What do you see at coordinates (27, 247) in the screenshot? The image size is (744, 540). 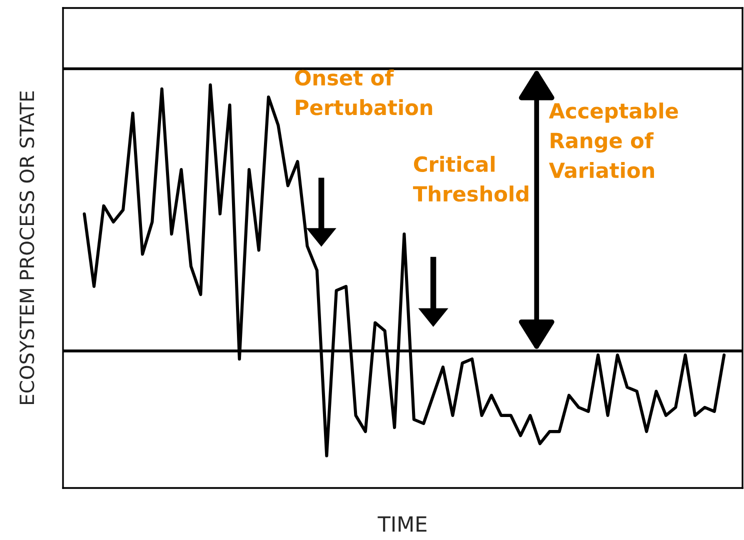 I see `y-axis-title: ECOSYSTEM PROCESS OR STATE` at bounding box center [27, 247].